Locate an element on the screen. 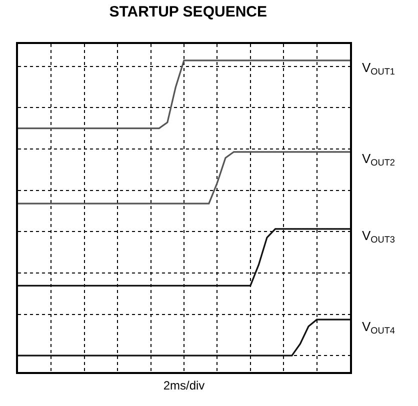 The image size is (418, 406). series-label: V$_{OUT4}$ is located at coordinates (378, 327).